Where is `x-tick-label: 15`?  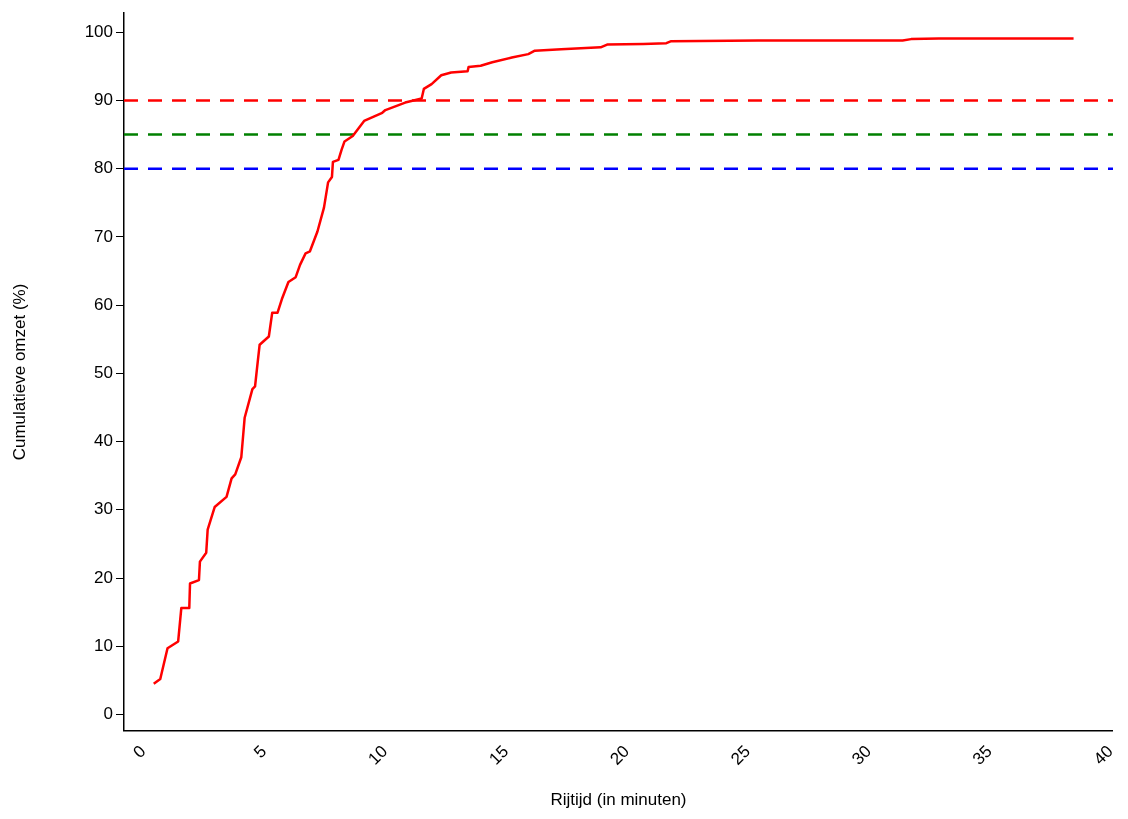 x-tick-label: 15 is located at coordinates (499, 755).